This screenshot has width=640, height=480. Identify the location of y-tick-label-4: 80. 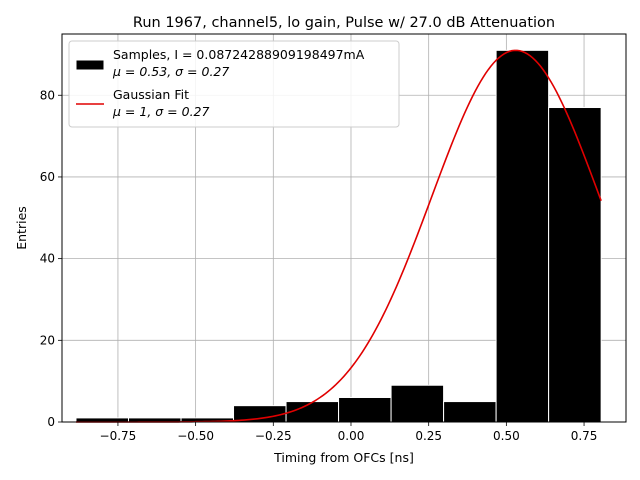
(47, 95).